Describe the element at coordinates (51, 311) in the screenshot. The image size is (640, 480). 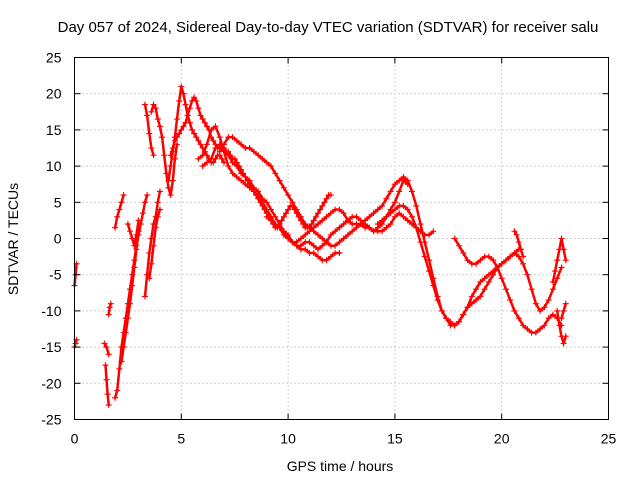
I see `y-tick-label: -10` at that location.